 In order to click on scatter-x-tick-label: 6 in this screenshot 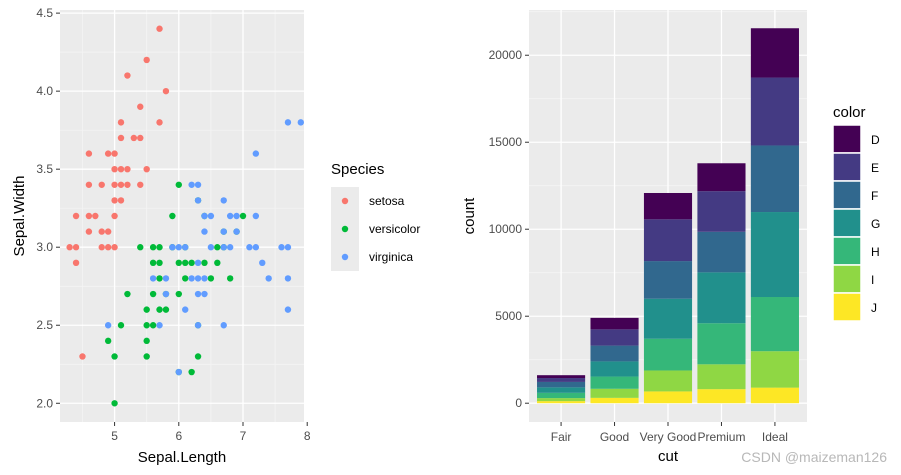, I will do `click(178, 436)`.